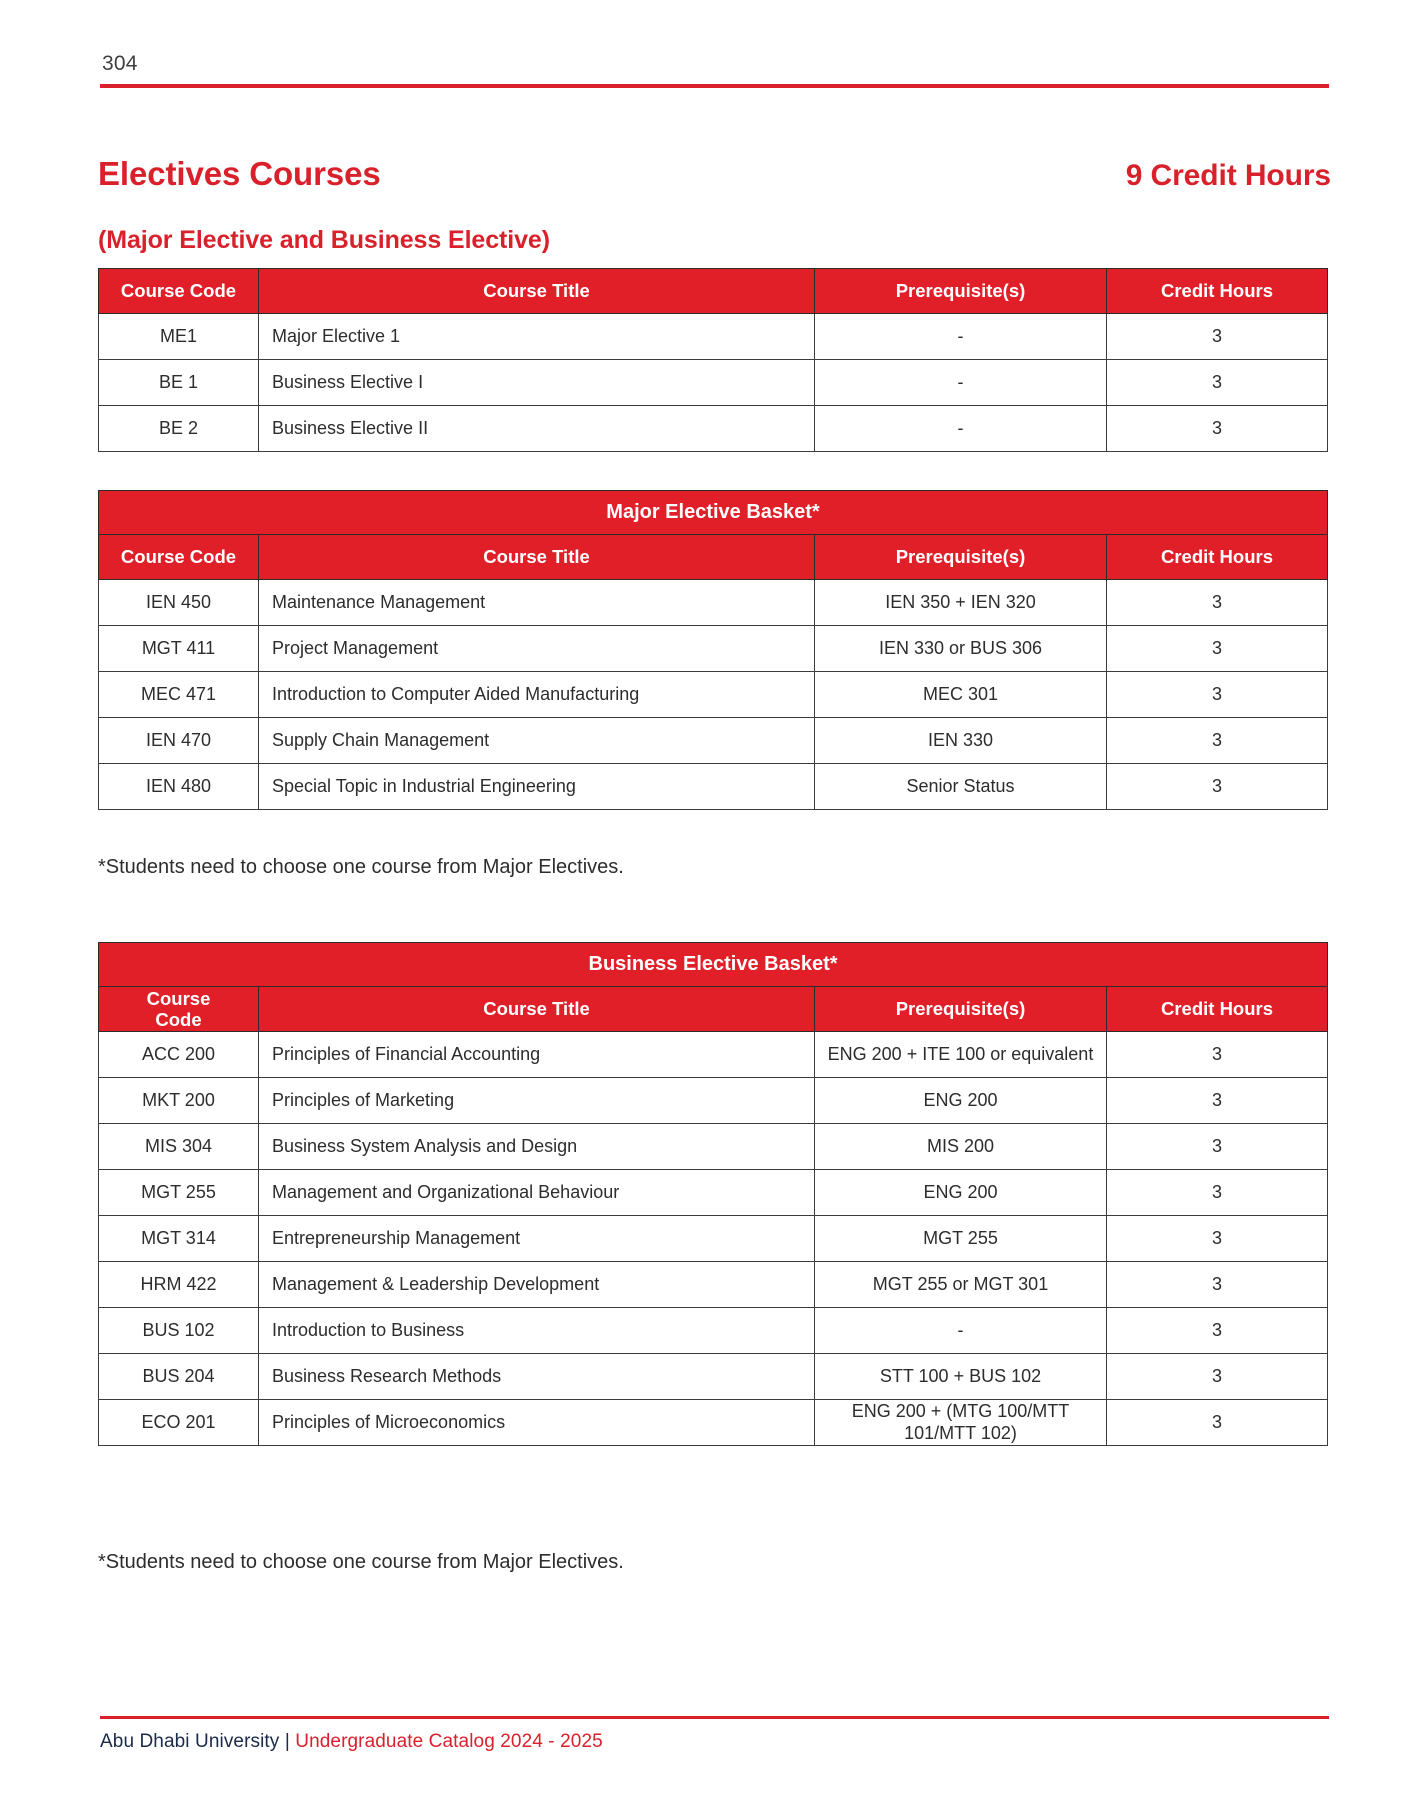 This screenshot has height=1812, width=1418. What do you see at coordinates (1228, 175) in the screenshot?
I see `credit-hours-total: 9 Credit Hours` at bounding box center [1228, 175].